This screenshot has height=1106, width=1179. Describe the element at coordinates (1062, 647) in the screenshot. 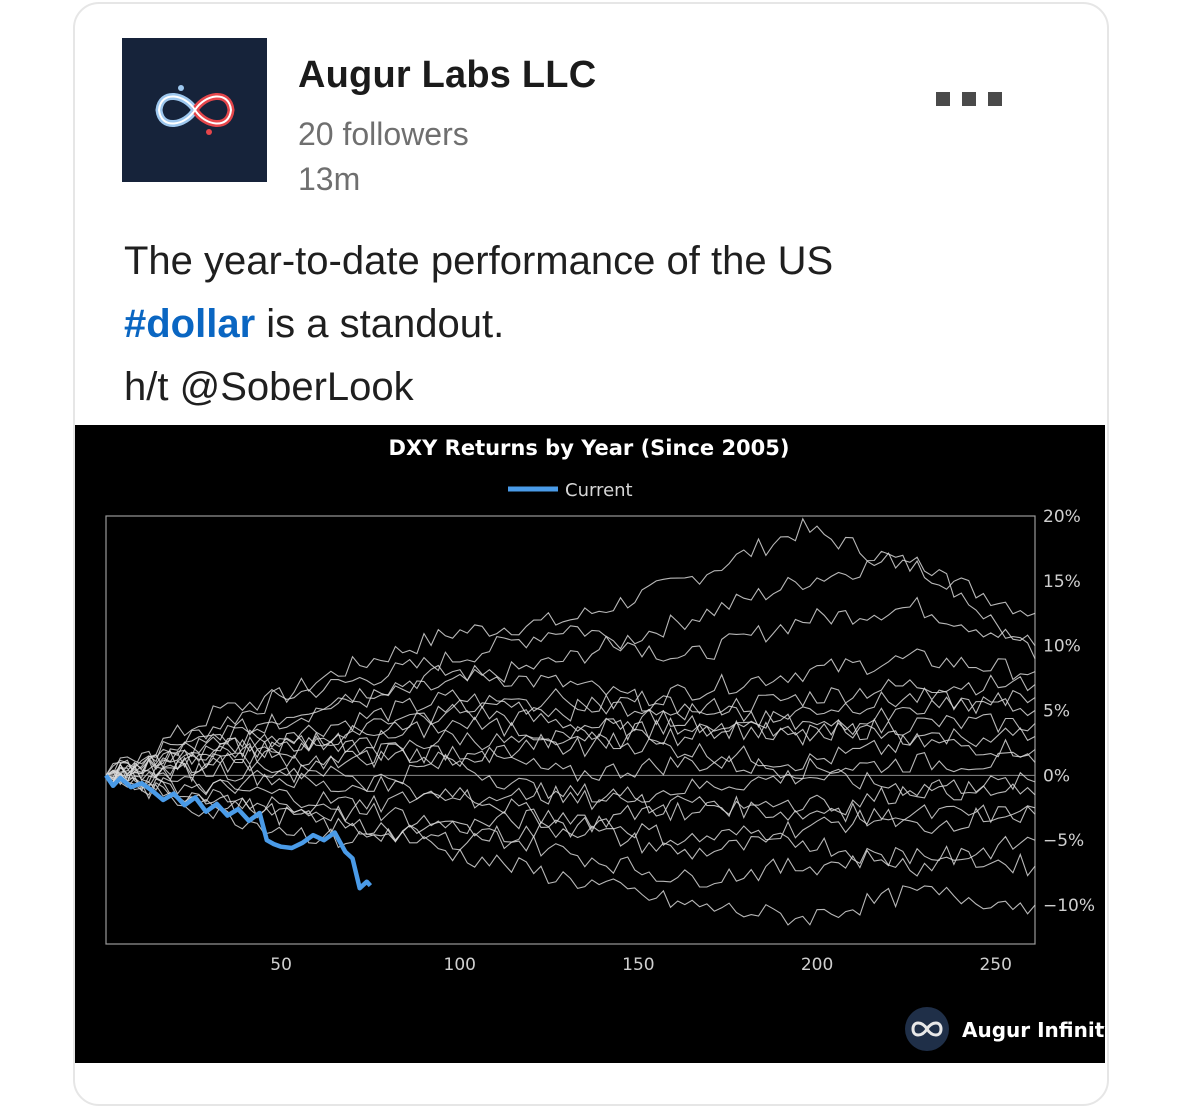

I see `y-tick-label: 10%` at that location.